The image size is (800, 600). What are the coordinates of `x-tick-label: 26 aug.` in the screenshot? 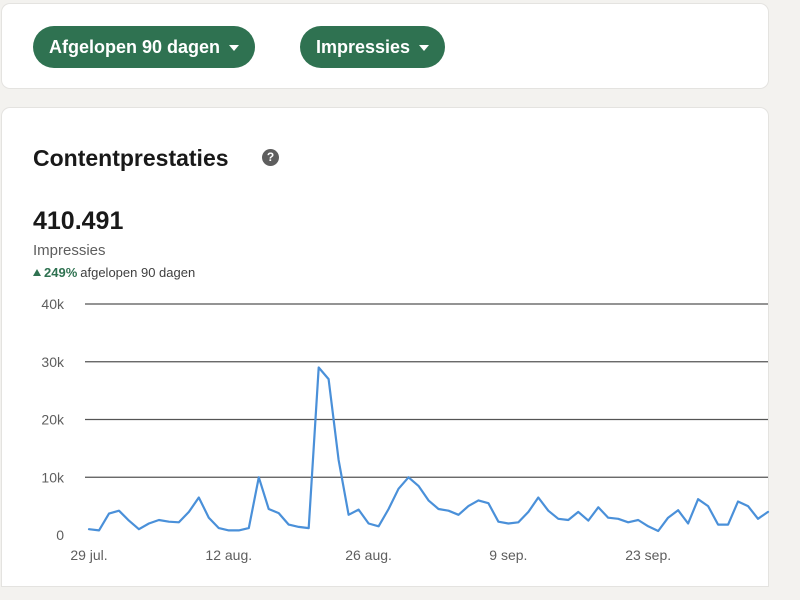 It's located at (368, 555).